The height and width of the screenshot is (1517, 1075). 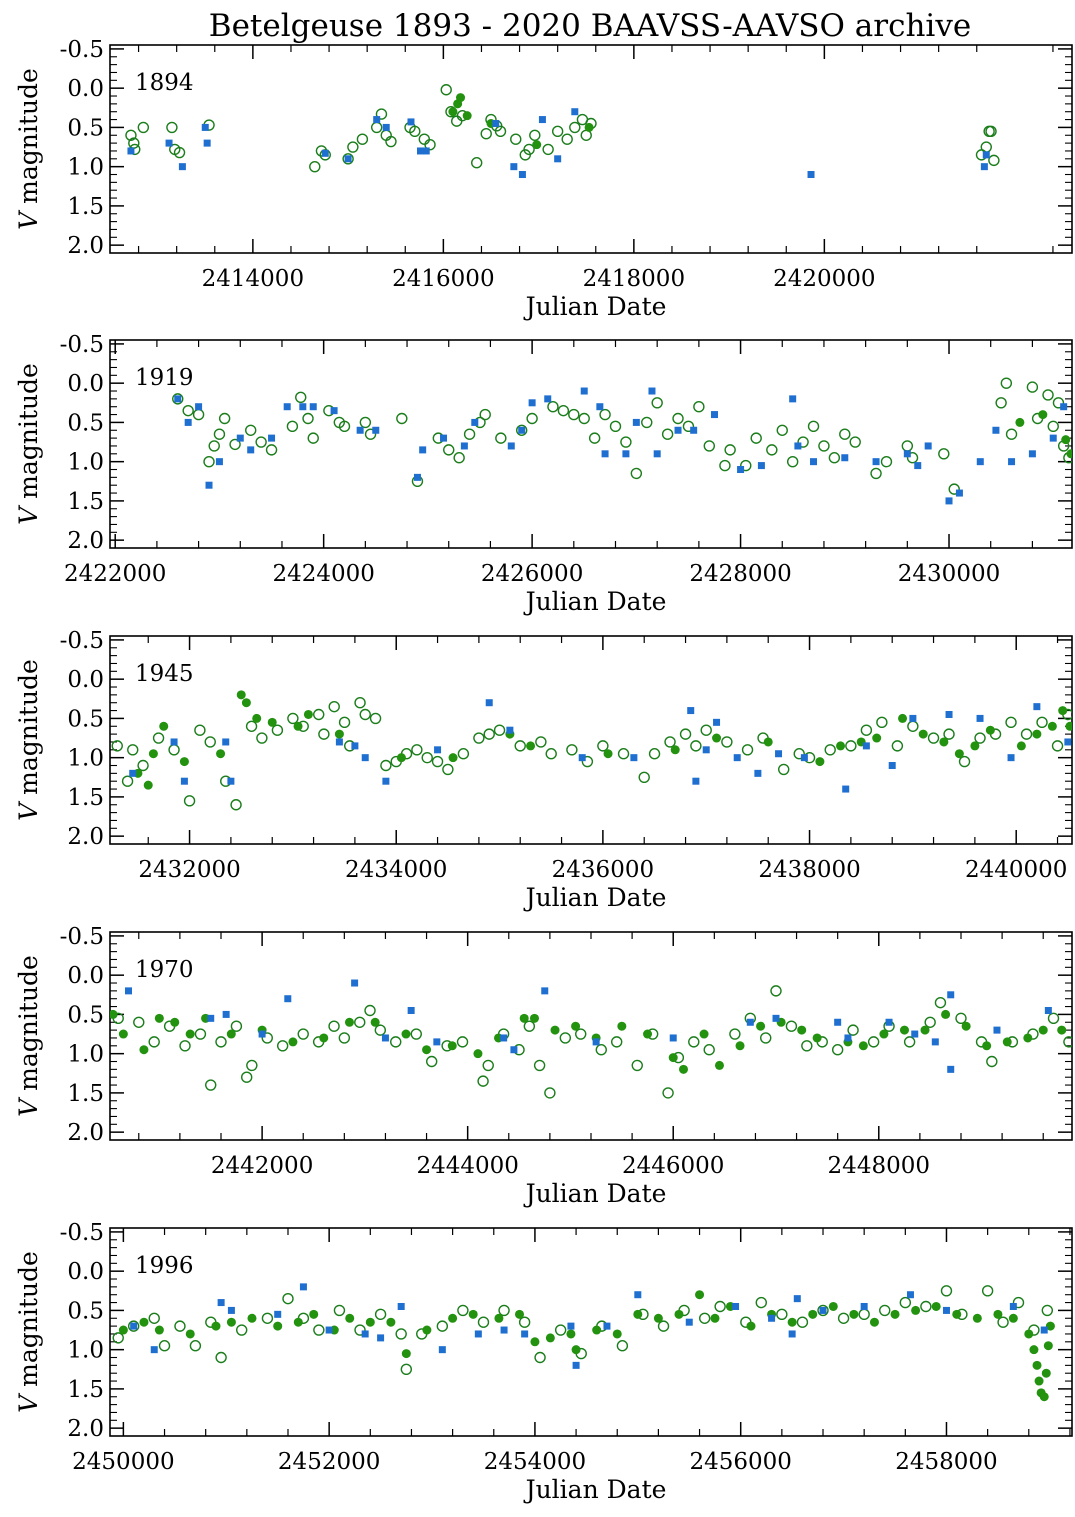 What do you see at coordinates (323, 574) in the screenshot?
I see `x-tick-label: 2424000` at bounding box center [323, 574].